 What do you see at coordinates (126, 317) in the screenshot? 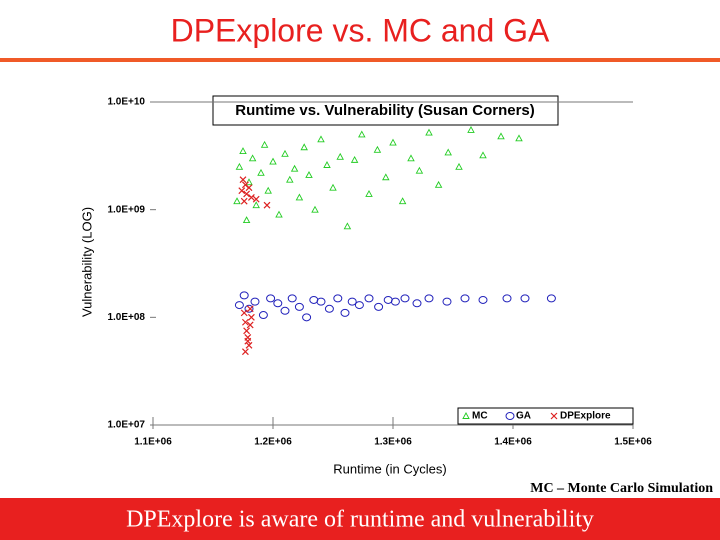
I see `y-tick-label: 1.0E+08` at bounding box center [126, 317].